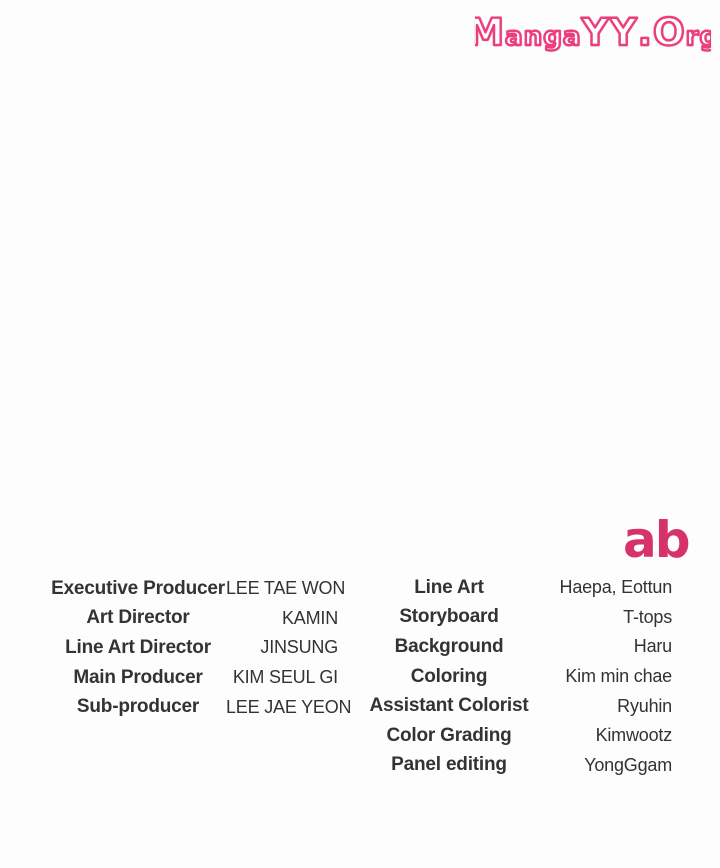  What do you see at coordinates (647, 616) in the screenshot?
I see `credit-name: T-tops` at bounding box center [647, 616].